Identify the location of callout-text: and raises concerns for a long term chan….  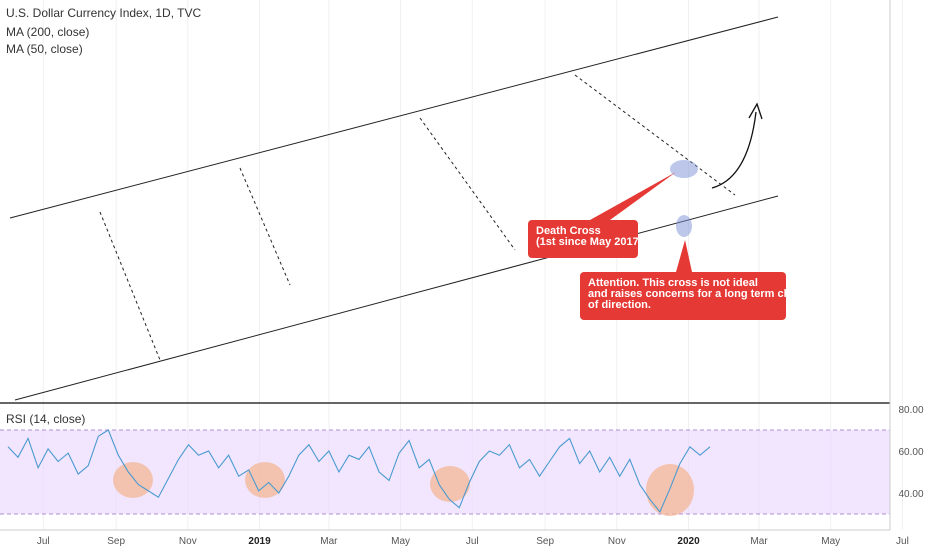
(702, 294).